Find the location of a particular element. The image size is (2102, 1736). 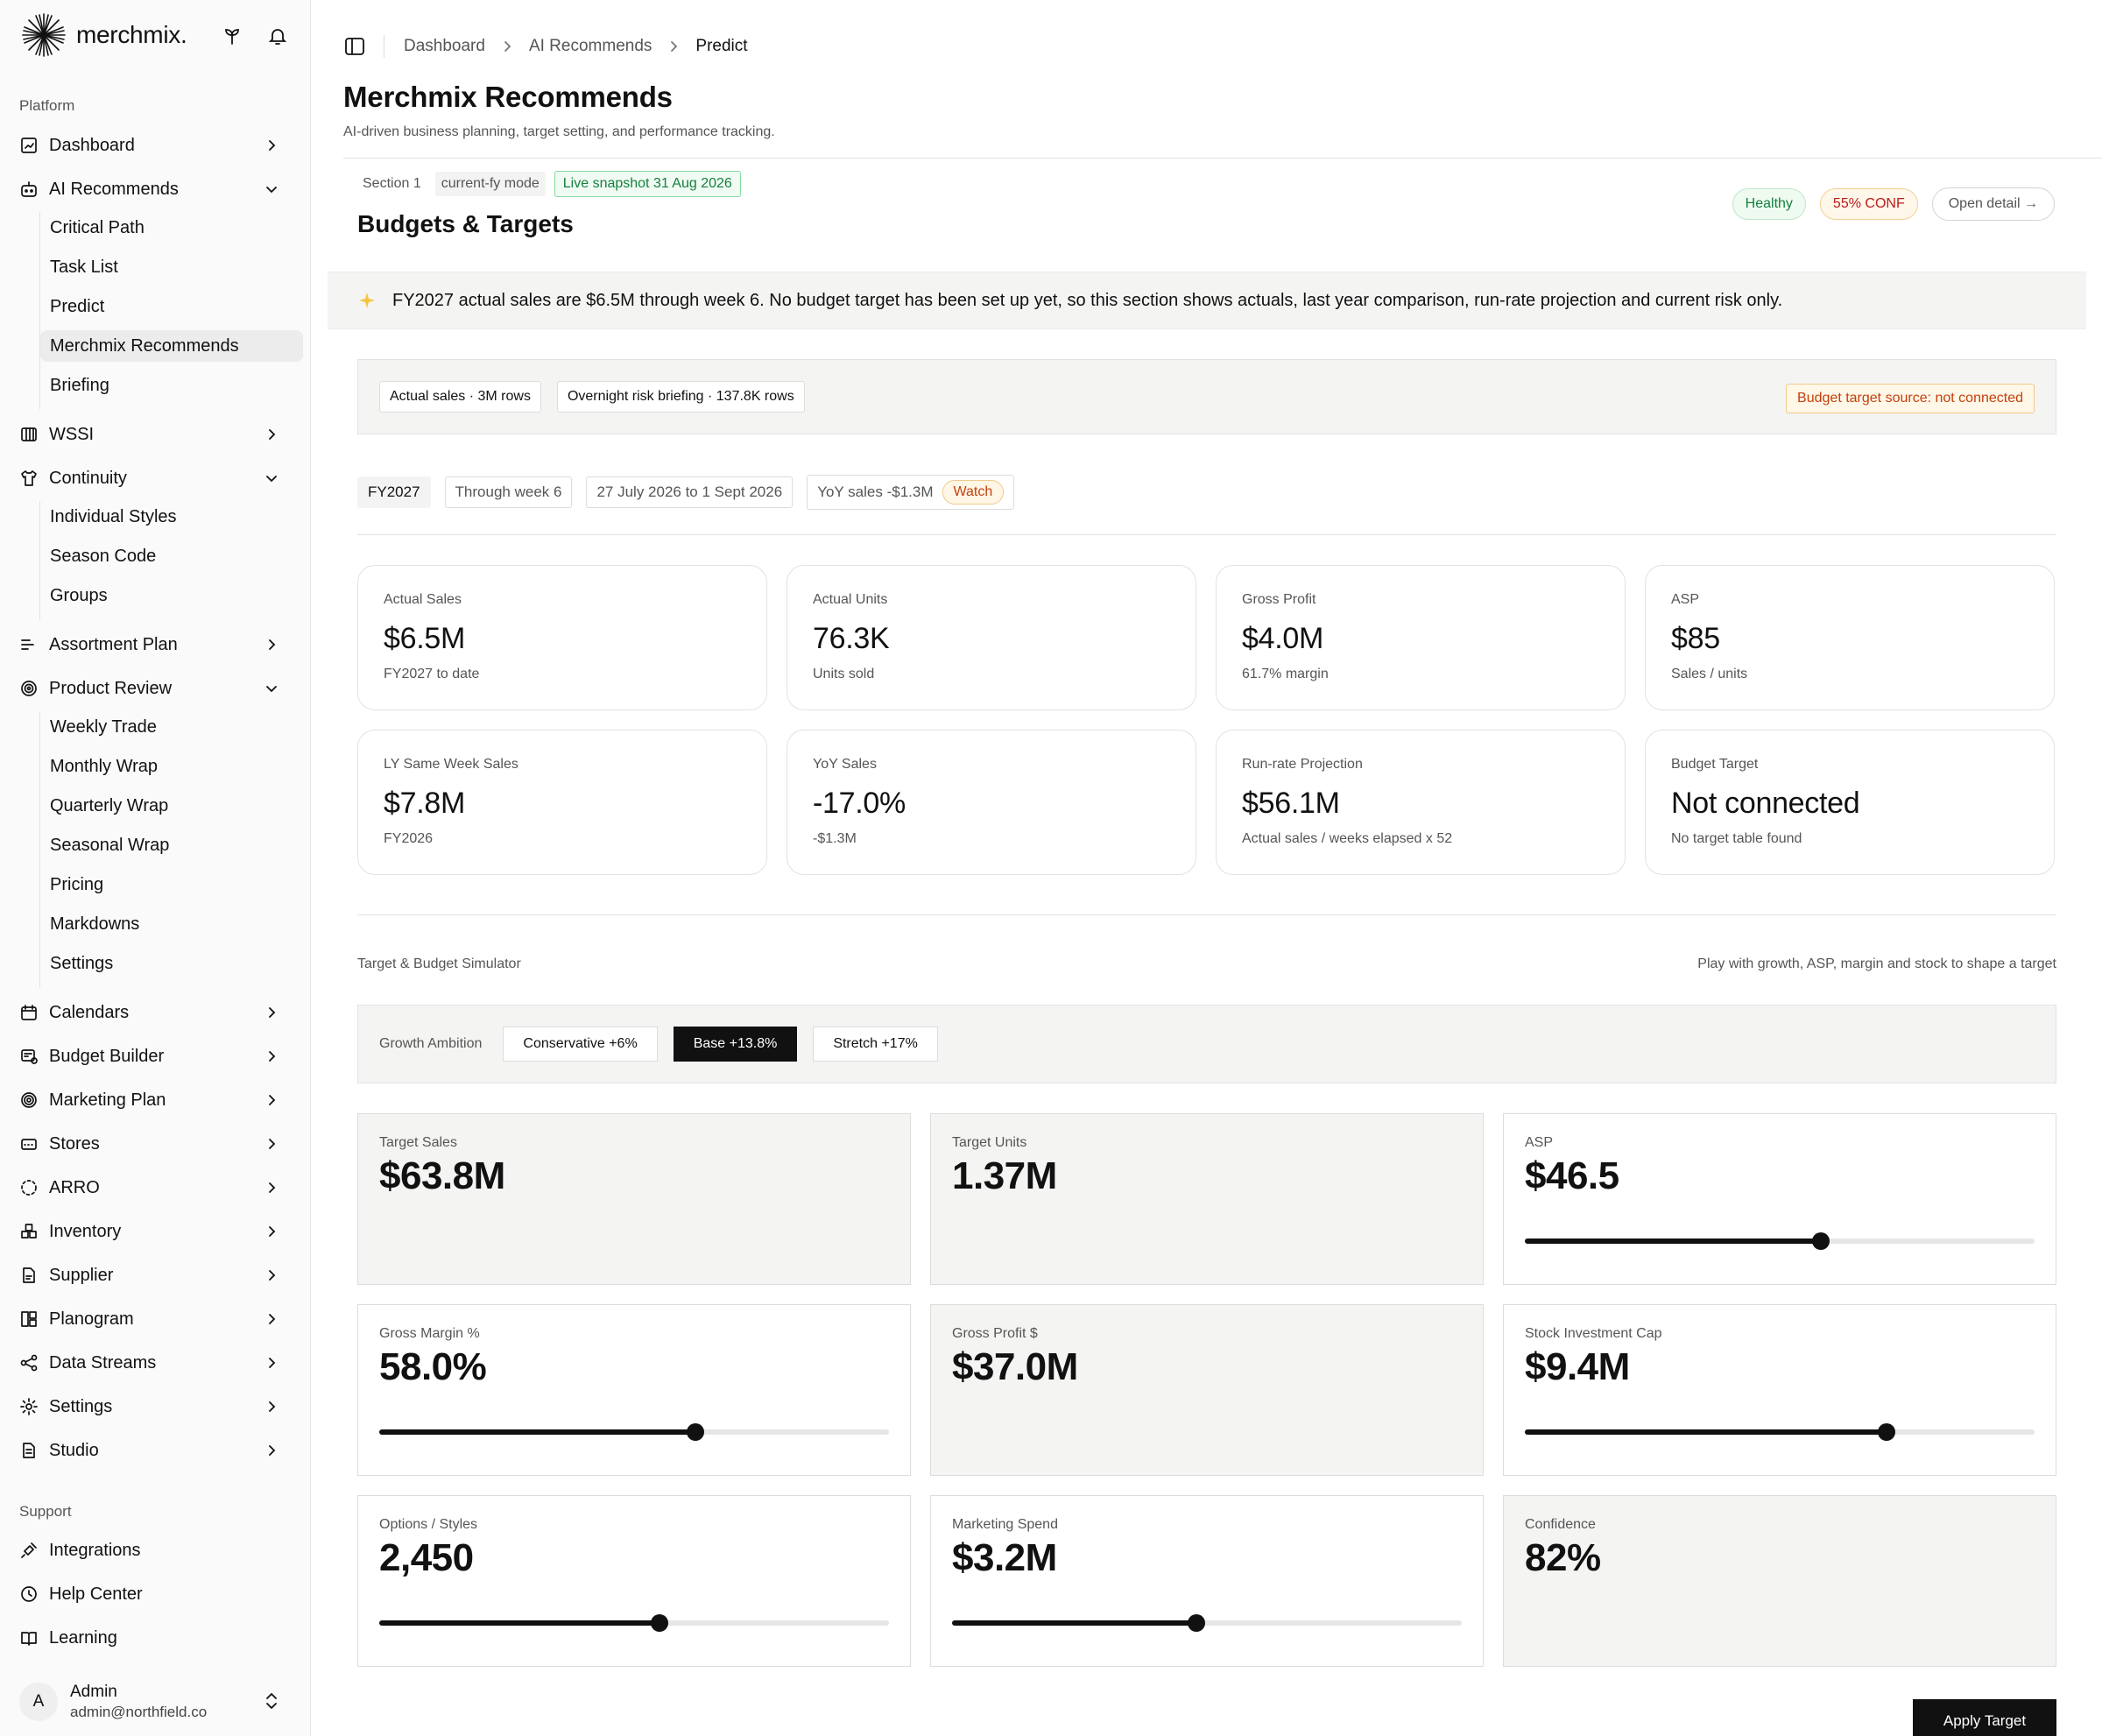

sidebar-item-learning: Learning is located at coordinates (156, 1637).